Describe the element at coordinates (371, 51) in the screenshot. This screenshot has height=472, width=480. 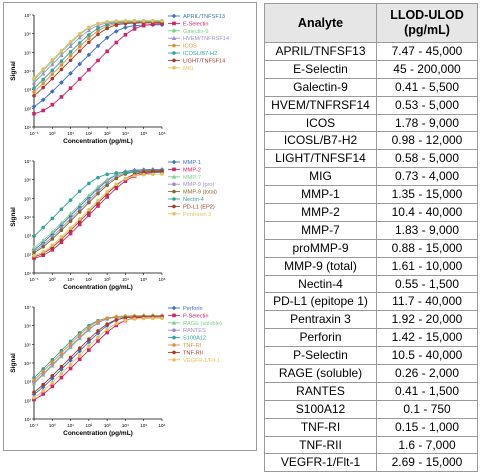
I see `table-row: APRIL/TNFSF13 7.47 - 45,000` at that location.